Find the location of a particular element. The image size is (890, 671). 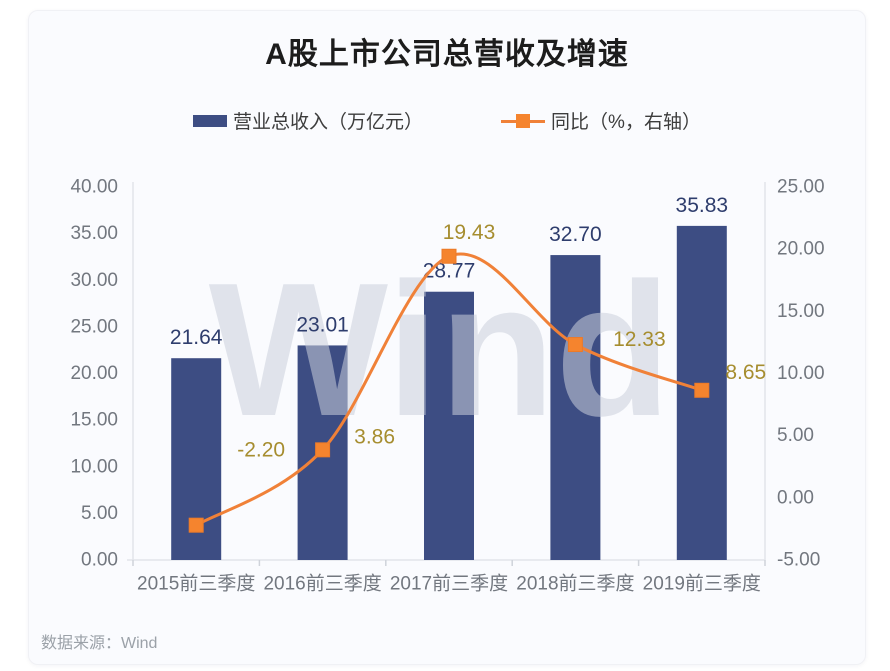

legend: 营业总收入（万亿元） 同比（%，右轴） is located at coordinates (447, 120).